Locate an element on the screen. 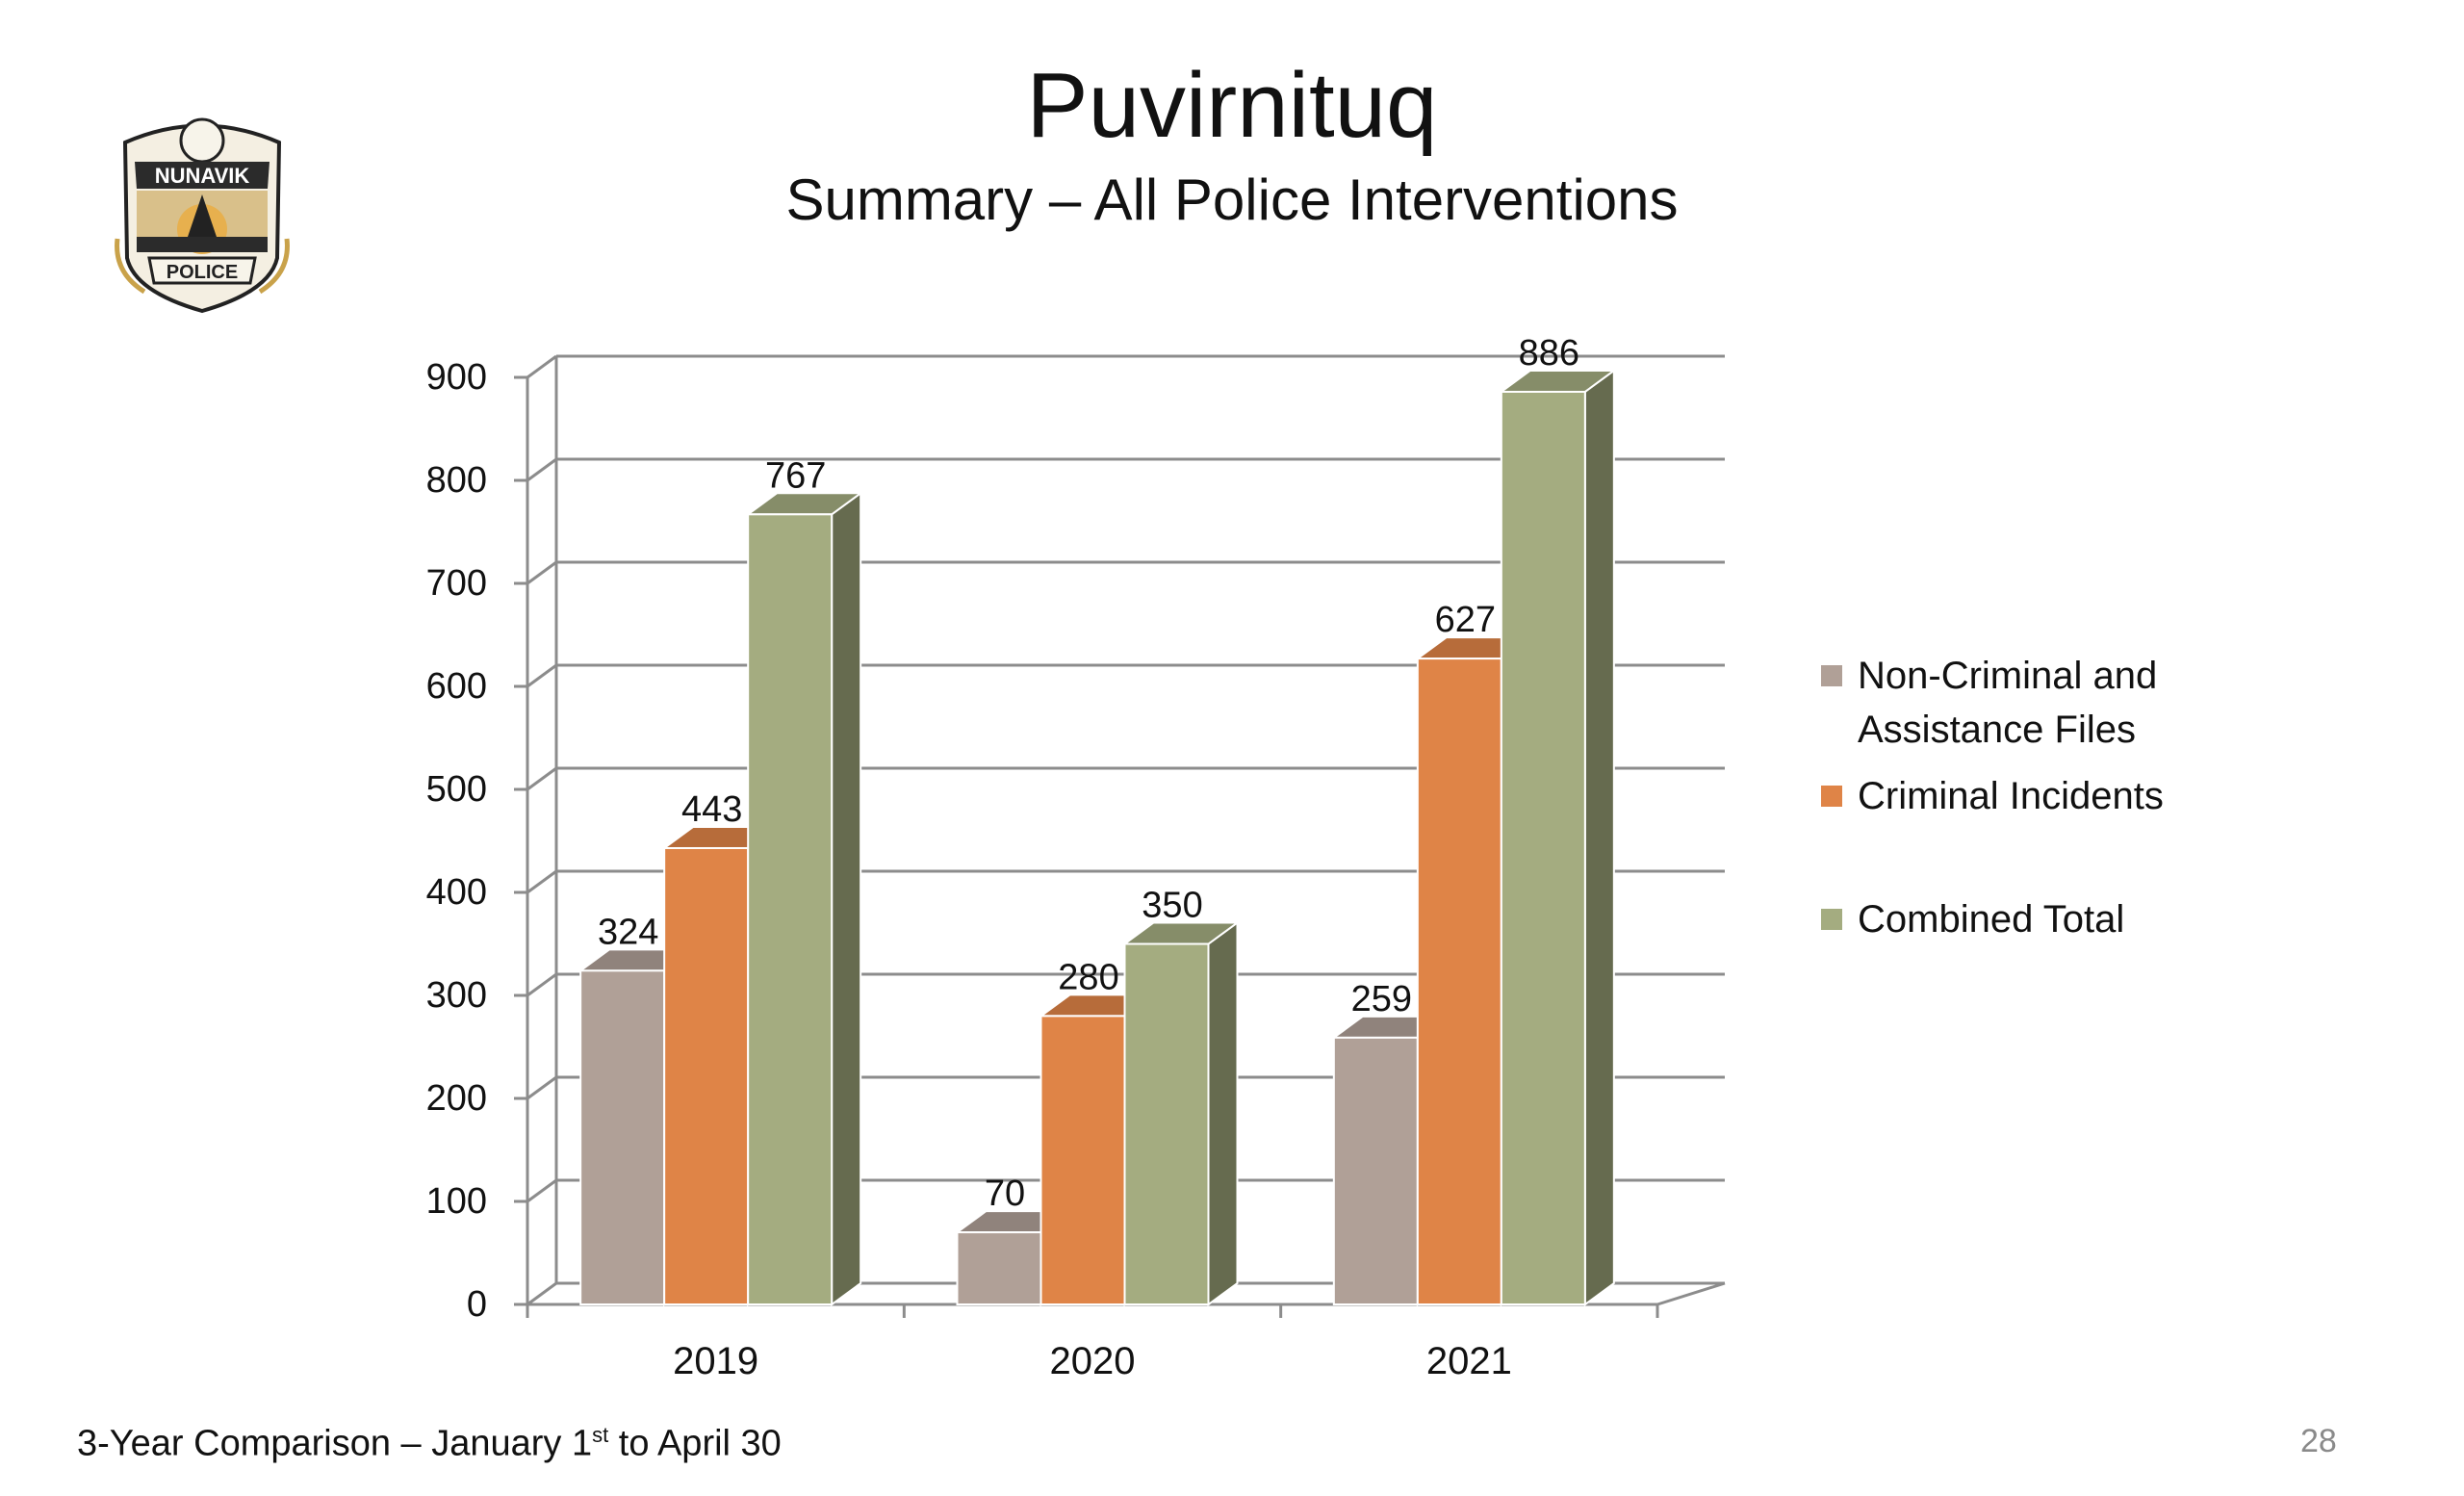 This screenshot has height=1496, width=2464. y-tick-label: 300 is located at coordinates (456, 995).